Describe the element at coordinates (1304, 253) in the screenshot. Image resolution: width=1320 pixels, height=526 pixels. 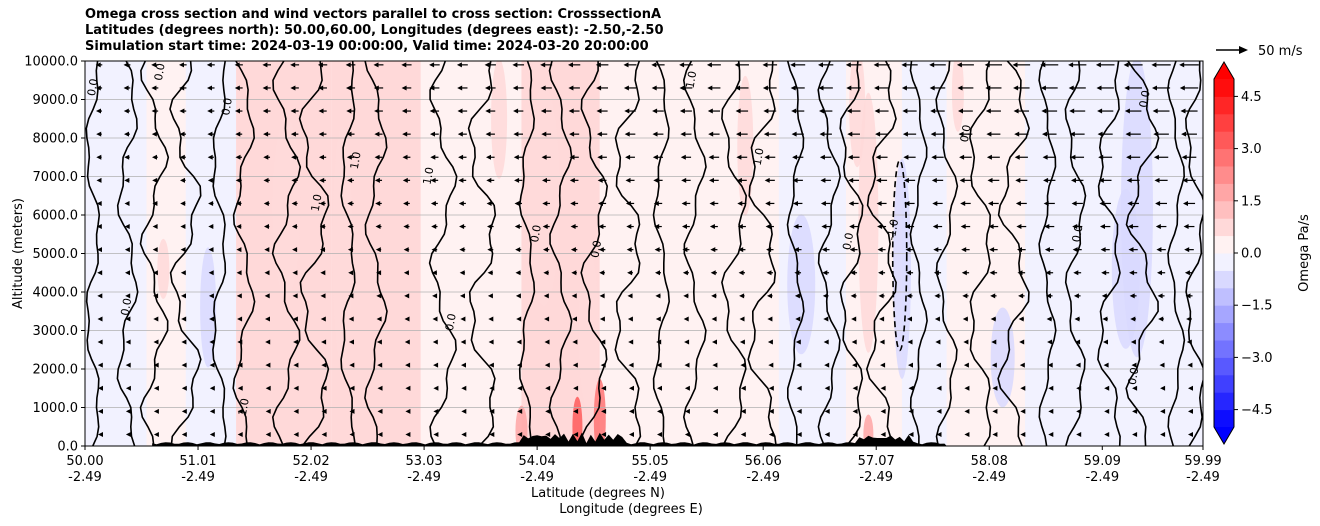
I see `colorbar-title: Omega Pa/s` at that location.